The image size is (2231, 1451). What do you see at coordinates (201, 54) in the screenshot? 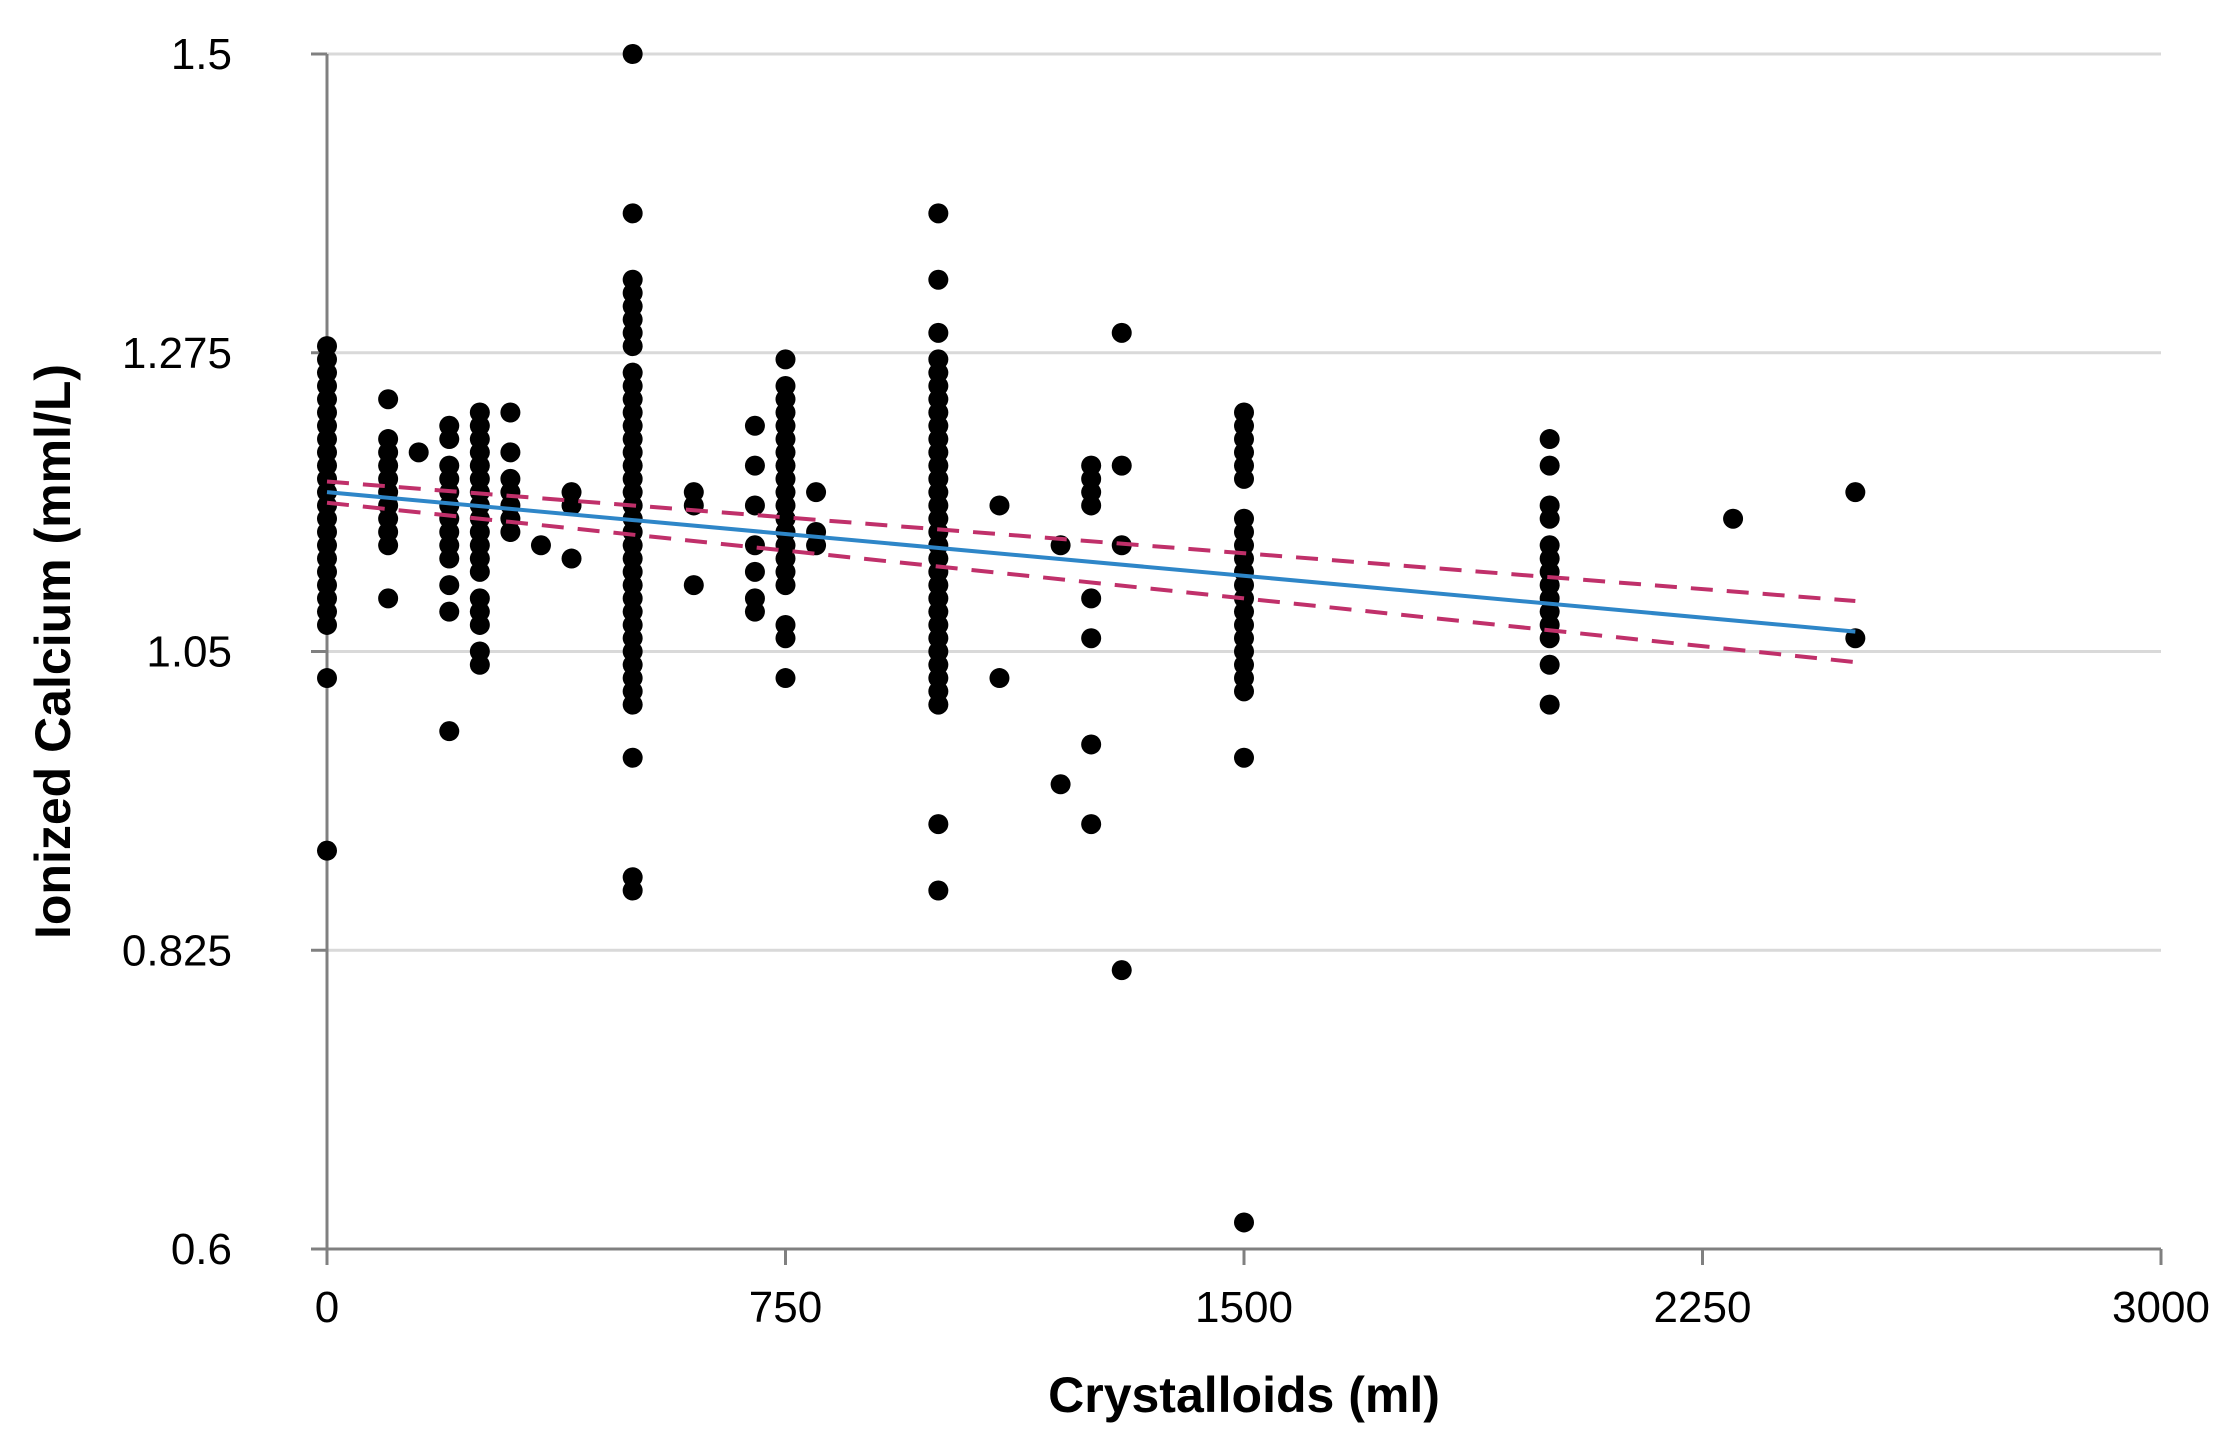
I see `y-tick-label: 1.5` at bounding box center [201, 54].